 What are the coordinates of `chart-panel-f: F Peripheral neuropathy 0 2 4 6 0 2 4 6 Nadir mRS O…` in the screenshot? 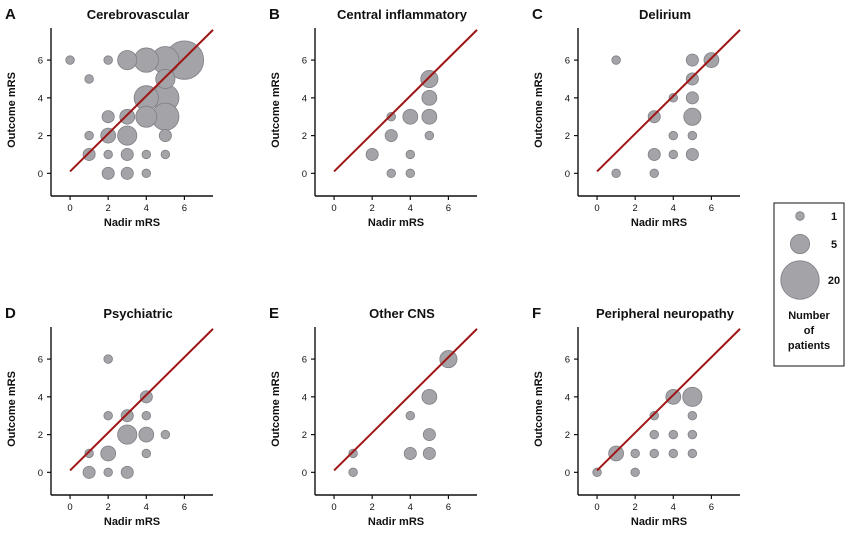 It's located at (636, 416).